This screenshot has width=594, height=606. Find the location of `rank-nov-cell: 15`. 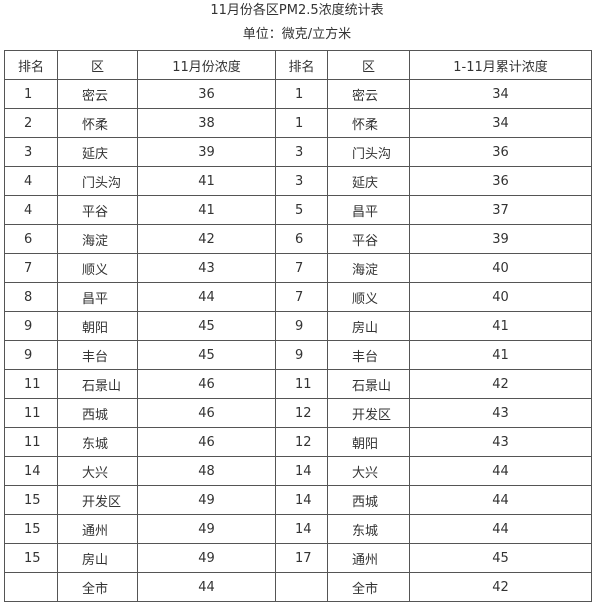

rank-nov-cell: 15 is located at coordinates (31, 500).